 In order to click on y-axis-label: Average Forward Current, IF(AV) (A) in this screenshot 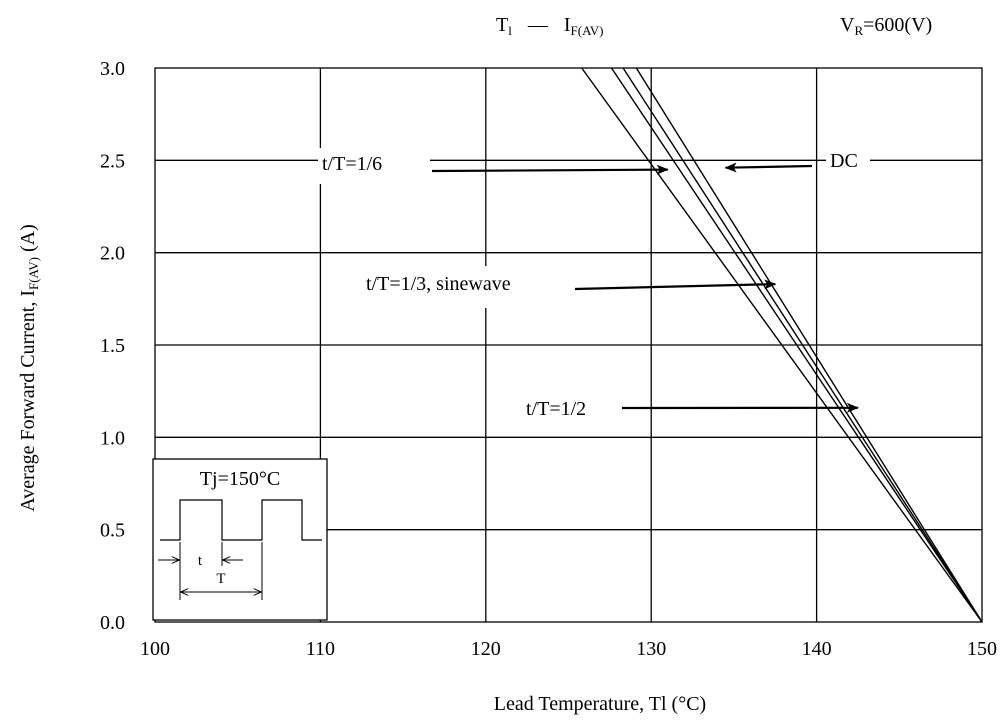, I will do `click(29, 368)`.